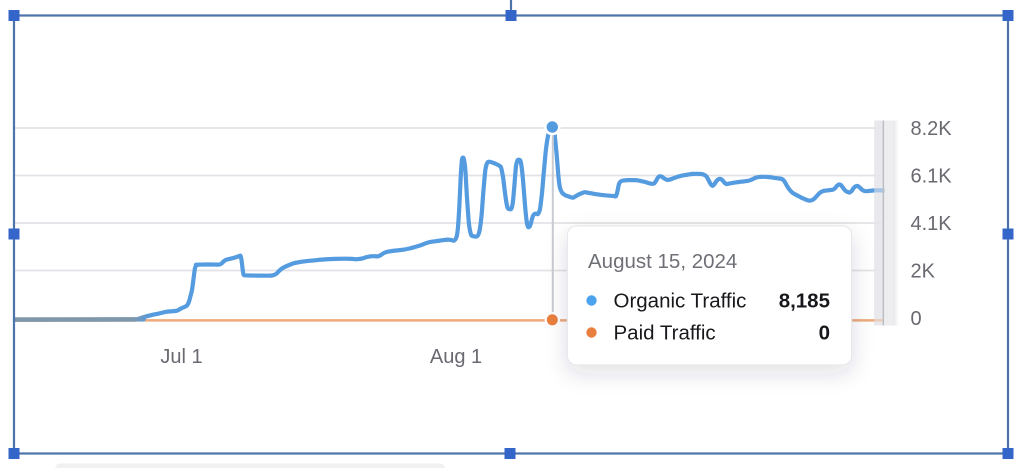 Image resolution: width=1024 pixels, height=468 pixels. I want to click on svg-text: August 15, 2024, so click(662, 261).